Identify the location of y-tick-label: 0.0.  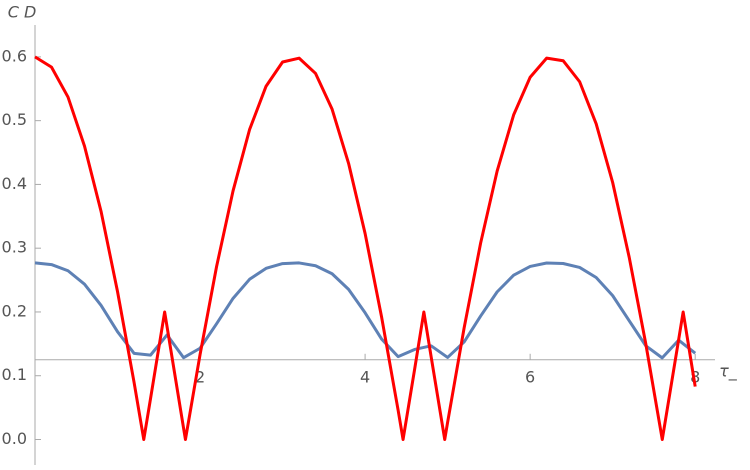
(14, 438).